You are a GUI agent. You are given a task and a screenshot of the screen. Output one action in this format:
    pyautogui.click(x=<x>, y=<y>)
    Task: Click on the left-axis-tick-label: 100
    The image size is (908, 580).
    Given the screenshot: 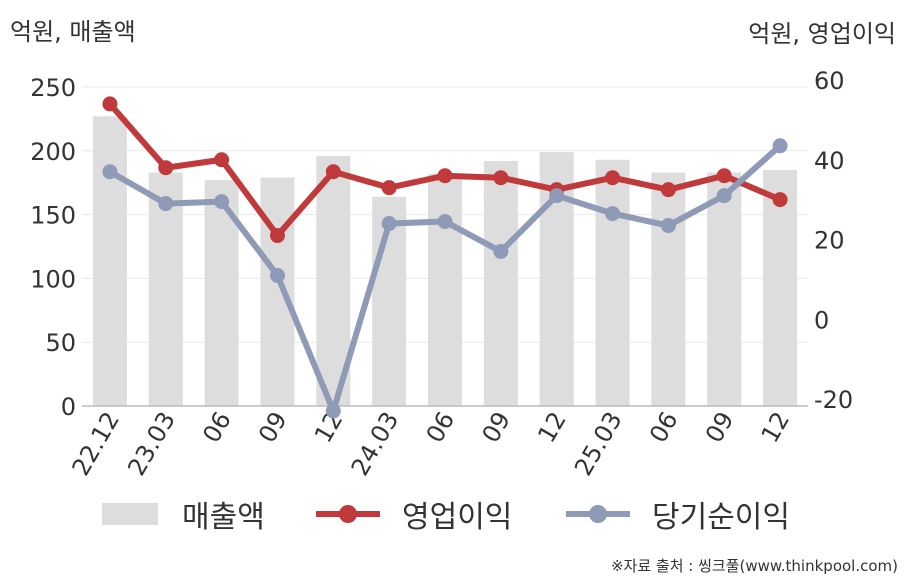 What is the action you would take?
    pyautogui.click(x=53, y=279)
    